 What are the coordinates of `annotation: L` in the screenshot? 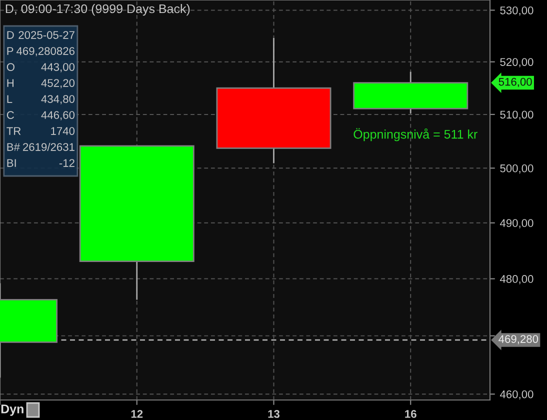 It's located at (9, 99).